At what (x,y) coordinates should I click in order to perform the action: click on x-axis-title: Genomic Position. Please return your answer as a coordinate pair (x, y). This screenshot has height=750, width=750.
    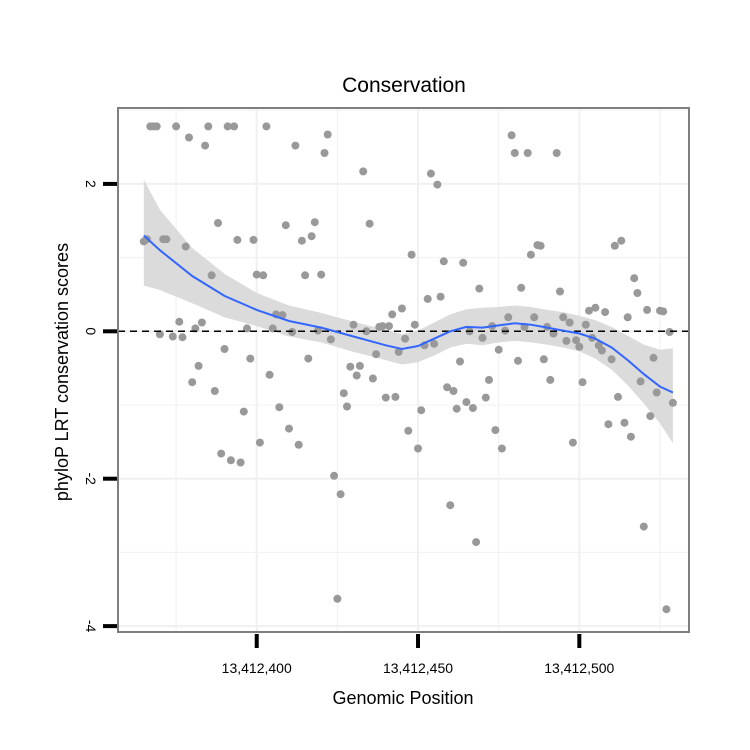
    Looking at the image, I should click on (402, 698).